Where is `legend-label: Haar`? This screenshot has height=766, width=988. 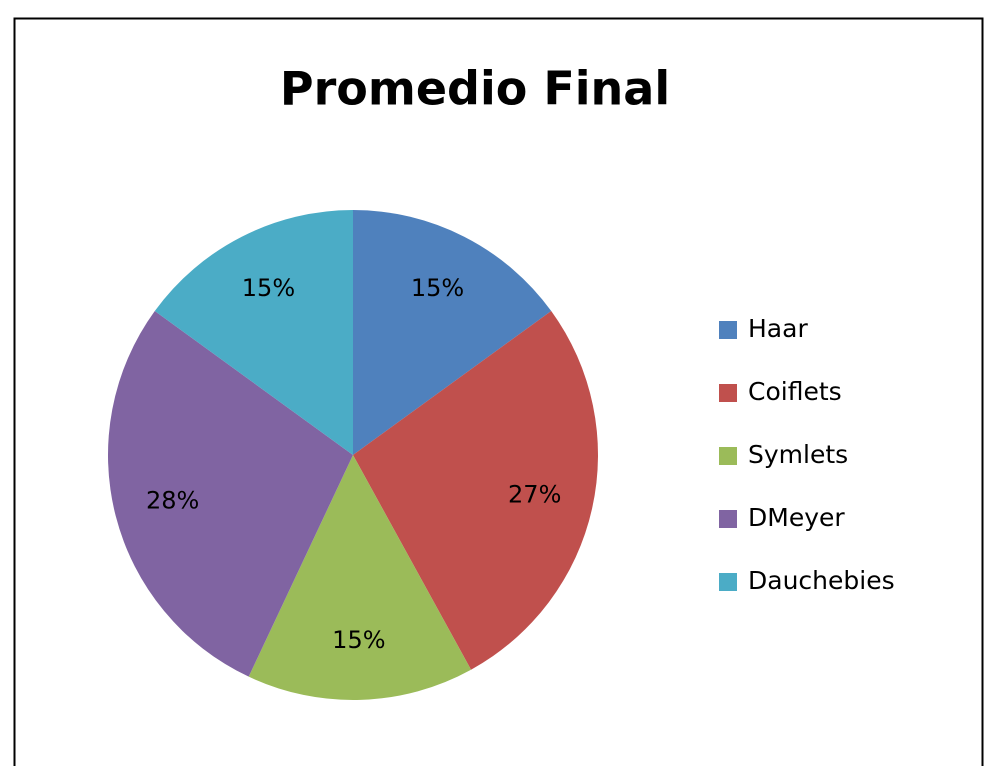
legend-label: Haar is located at coordinates (778, 328).